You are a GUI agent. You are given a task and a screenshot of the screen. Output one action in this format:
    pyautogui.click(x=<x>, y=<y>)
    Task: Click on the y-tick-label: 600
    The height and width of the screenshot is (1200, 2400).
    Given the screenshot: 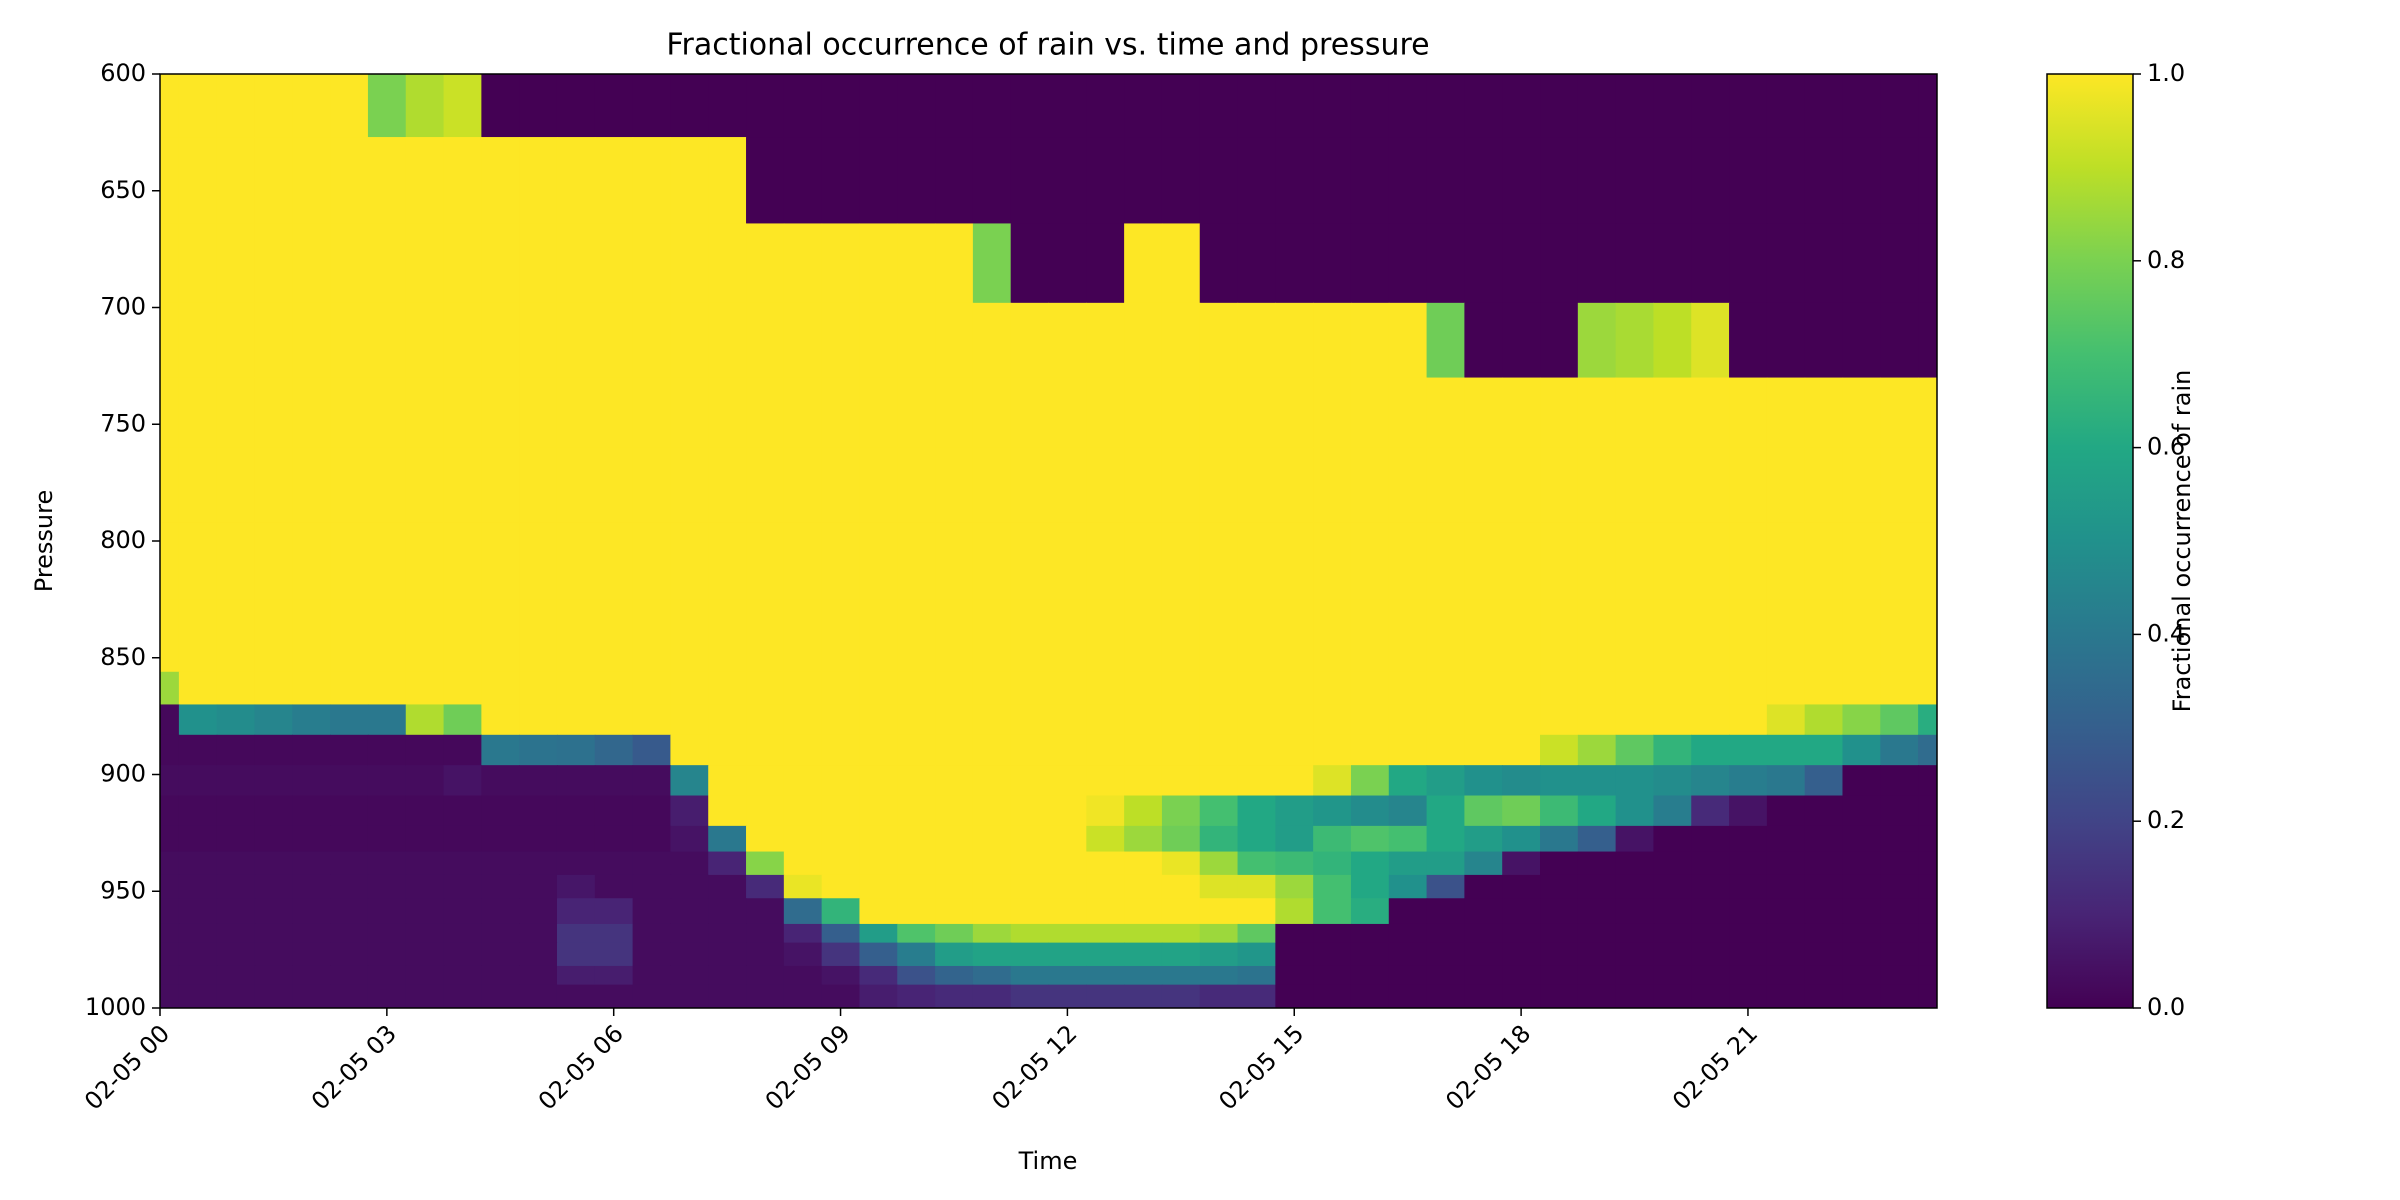 What is the action you would take?
    pyautogui.click(x=123, y=73)
    